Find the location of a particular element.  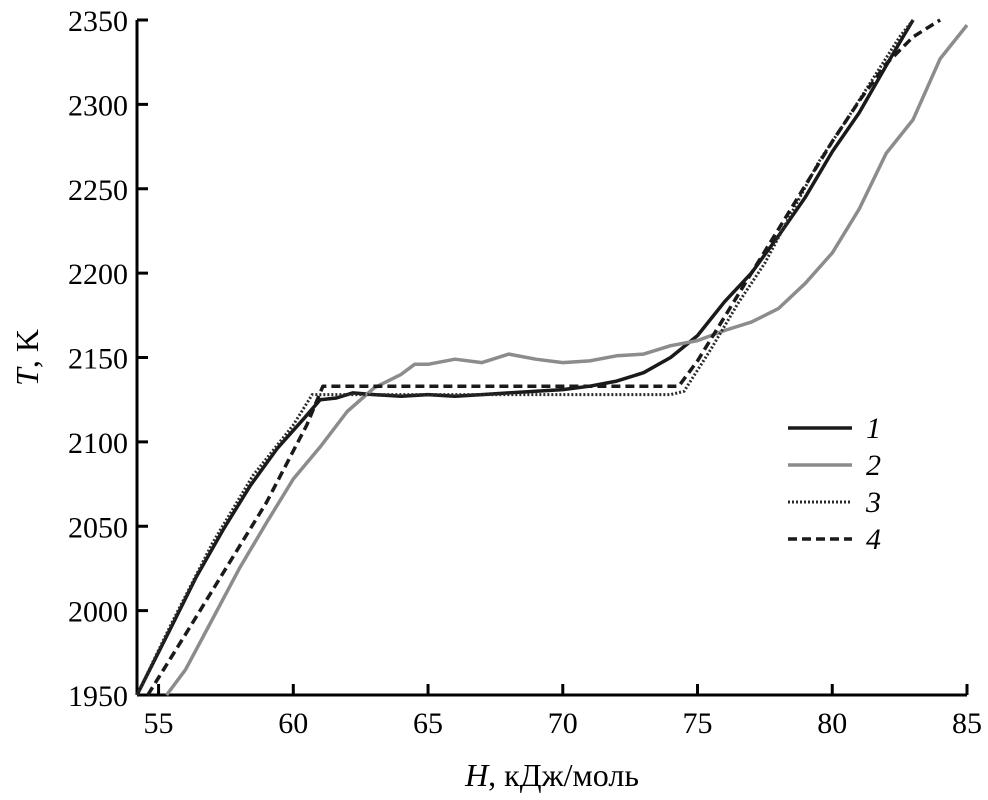

x-tick-label: 60 is located at coordinates (293, 723).